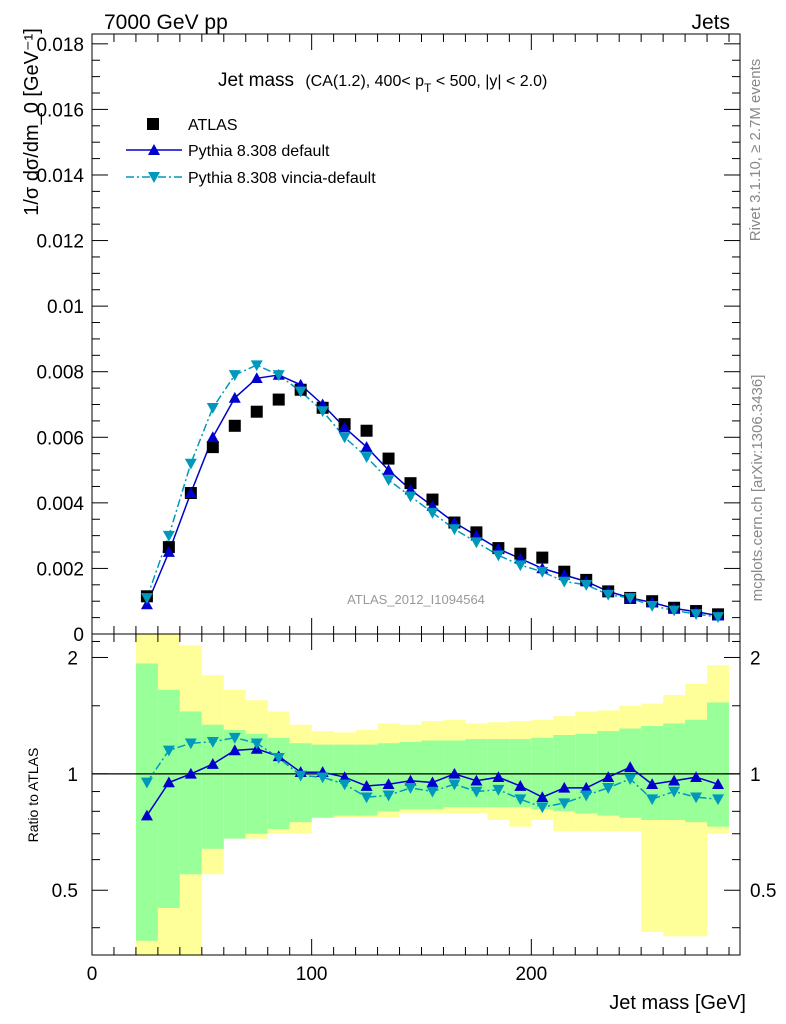 Image resolution: width=786 pixels, height=1024 pixels. Describe the element at coordinates (755, 775) in the screenshot. I see `ratio-y-tick-label-right: 1` at that location.